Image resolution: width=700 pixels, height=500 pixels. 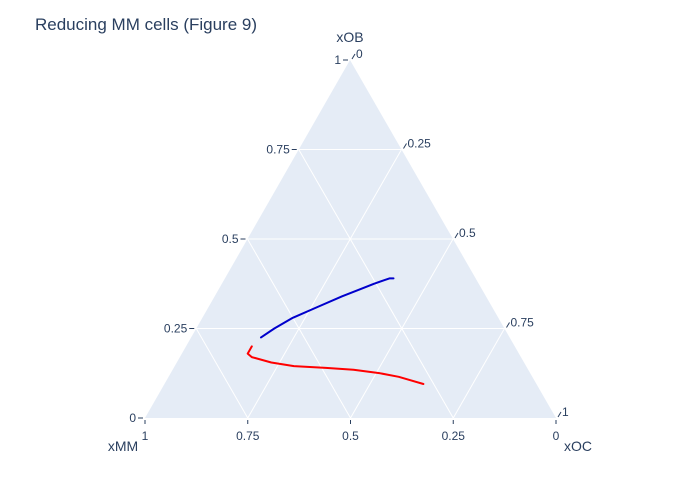 What do you see at coordinates (349, 37) in the screenshot?
I see `axis-title-a: xOB` at bounding box center [349, 37].